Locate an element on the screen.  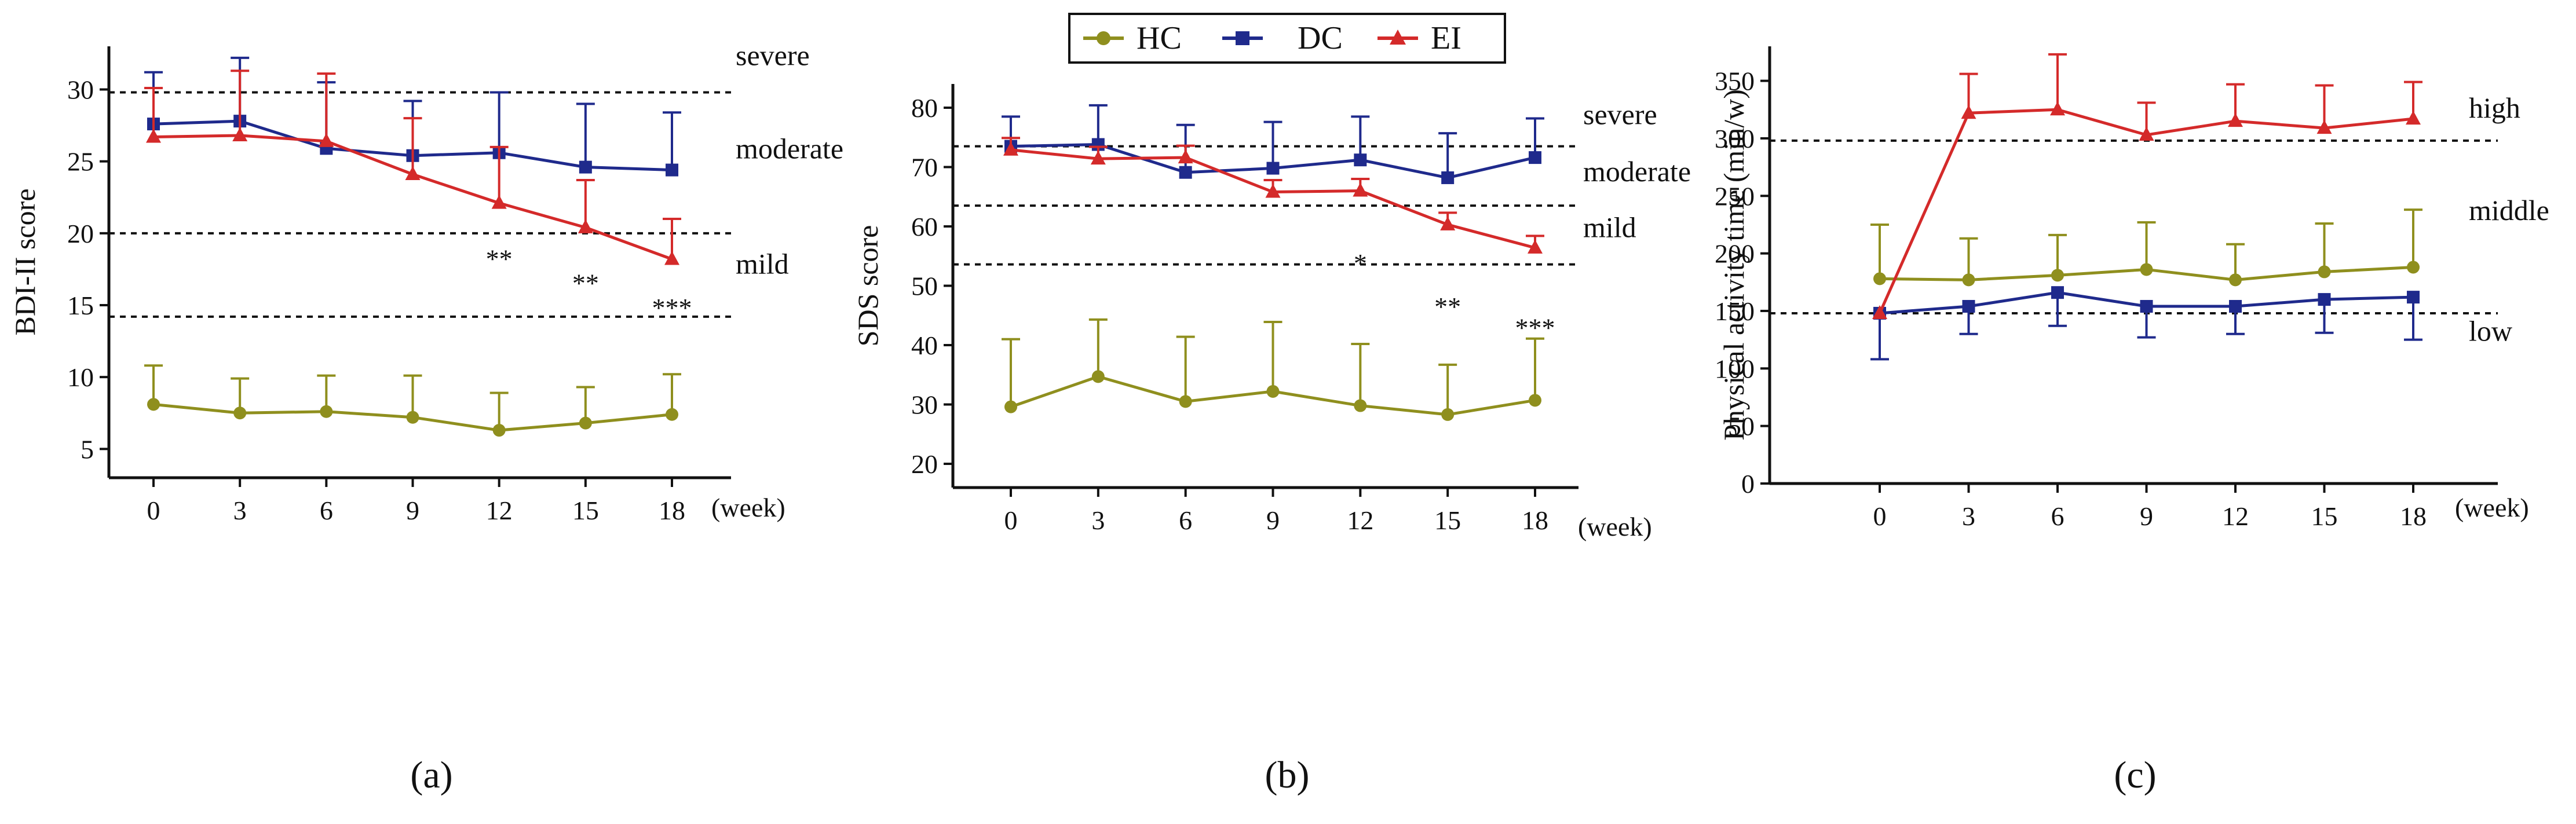
y-tick-label: 100 is located at coordinates (1735, 368).